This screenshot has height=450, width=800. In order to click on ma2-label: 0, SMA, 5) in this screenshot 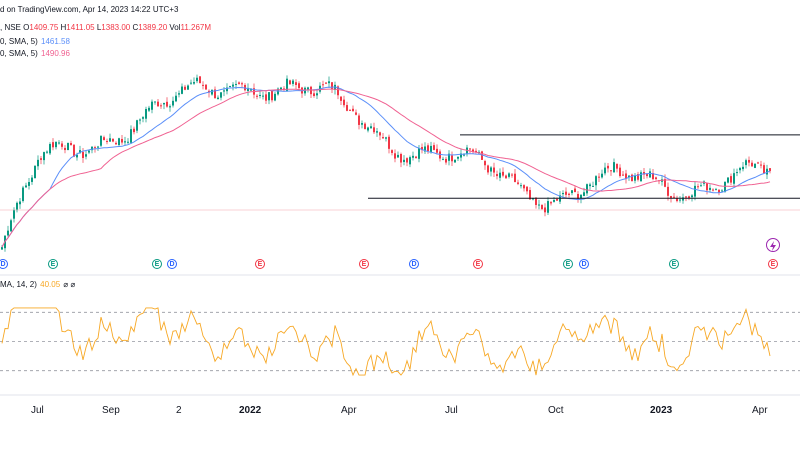, I will do `click(19, 53)`.